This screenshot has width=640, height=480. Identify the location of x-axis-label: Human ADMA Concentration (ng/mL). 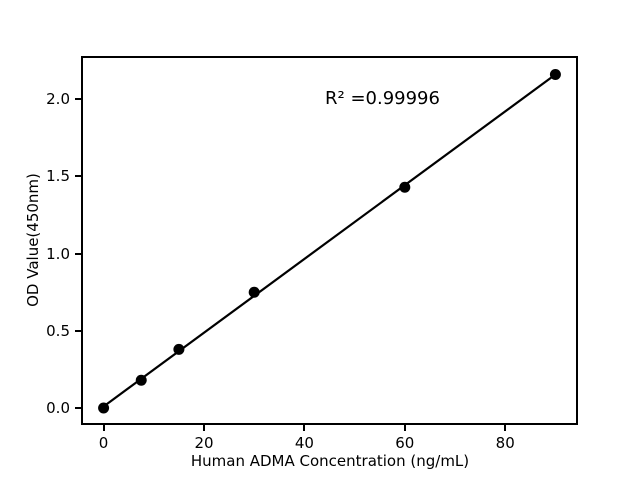
(330, 461).